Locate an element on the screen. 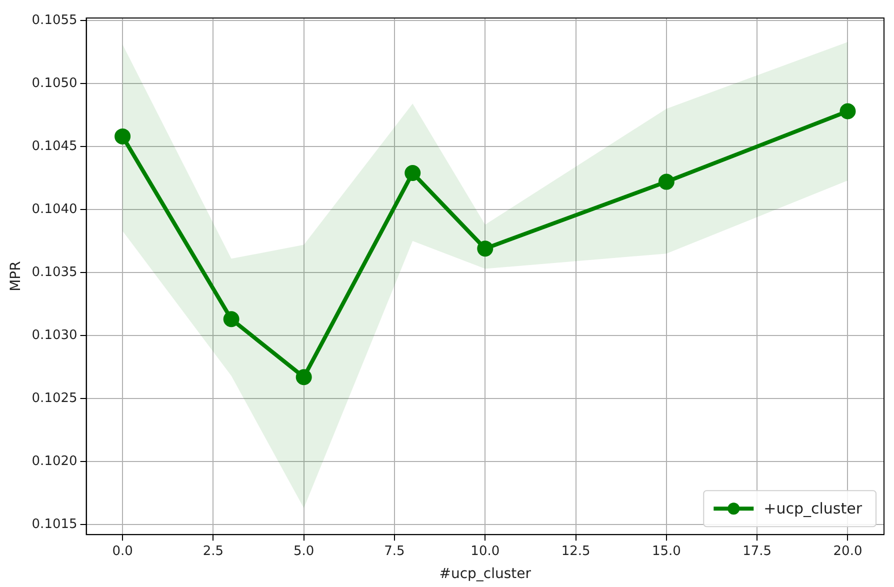 The height and width of the screenshot is (587, 894). y-tick-label: 0.1030 is located at coordinates (55, 335).